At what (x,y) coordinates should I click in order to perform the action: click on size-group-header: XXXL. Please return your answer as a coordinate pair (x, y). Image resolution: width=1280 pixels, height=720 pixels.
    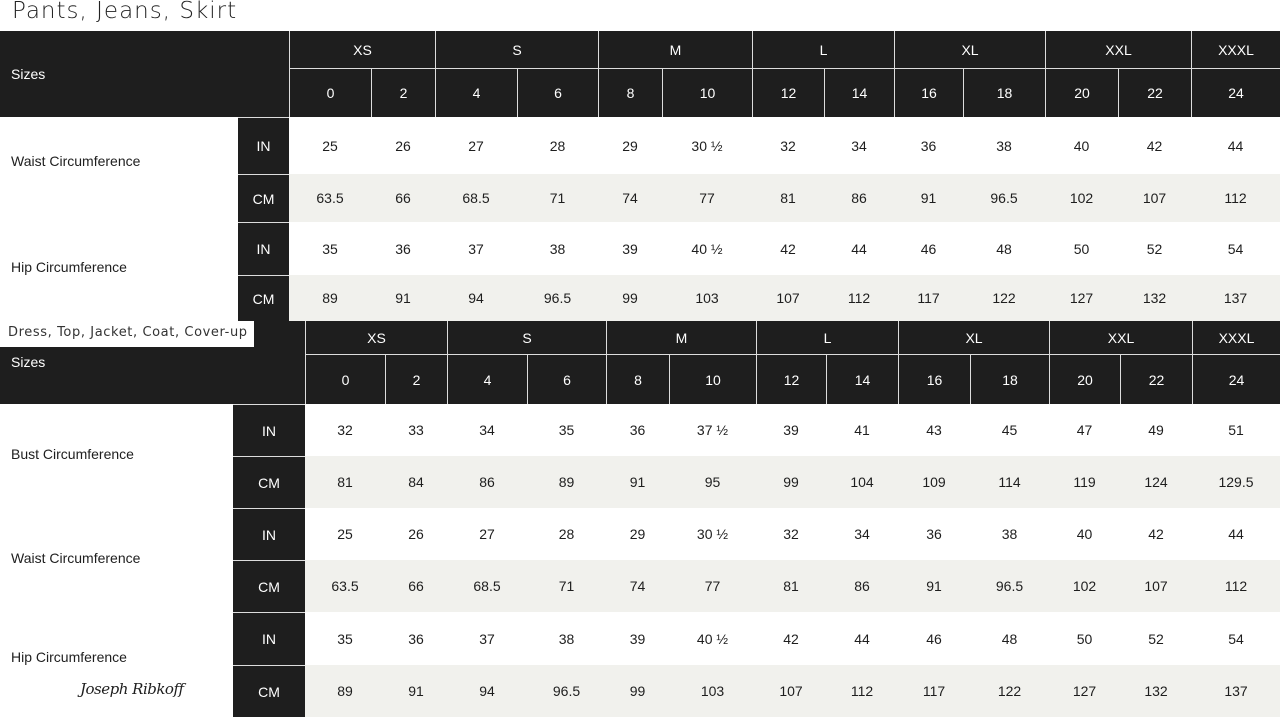
    Looking at the image, I should click on (1236, 338).